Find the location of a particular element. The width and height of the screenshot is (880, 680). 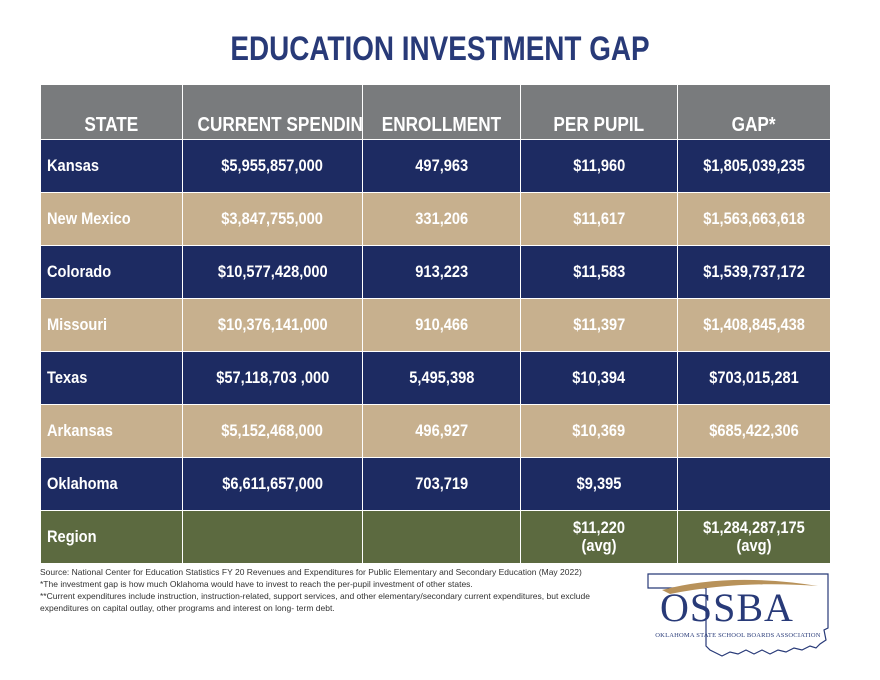

table-row: Oklahoma $6,611,657,000 703,719 $9,395 is located at coordinates (435, 484).